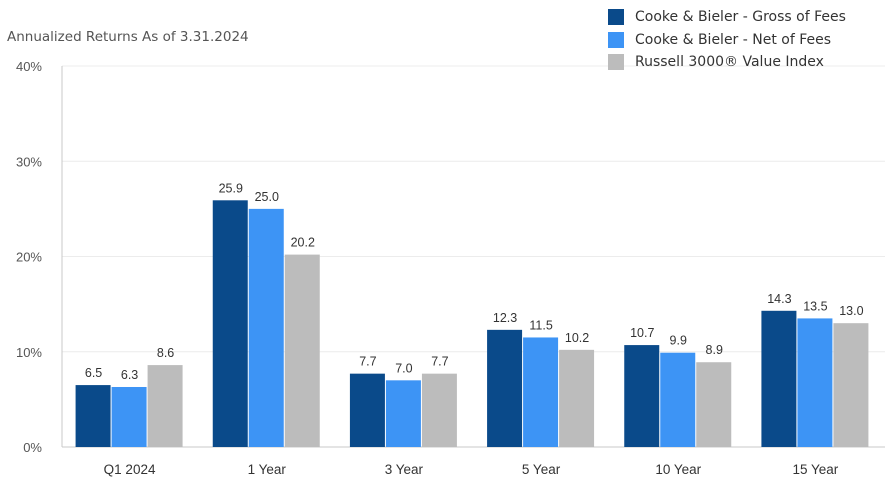  Describe the element at coordinates (93, 373) in the screenshot. I see `data-label: 6.5` at that location.